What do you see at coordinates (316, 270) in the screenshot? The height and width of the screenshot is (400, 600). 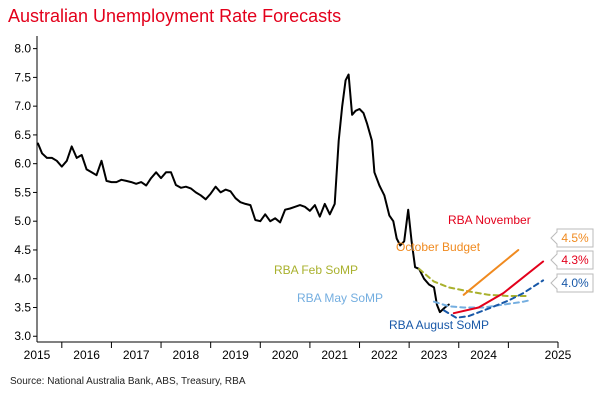 I see `label-rba-feb-somp: RBA Feb SoMP` at bounding box center [316, 270].